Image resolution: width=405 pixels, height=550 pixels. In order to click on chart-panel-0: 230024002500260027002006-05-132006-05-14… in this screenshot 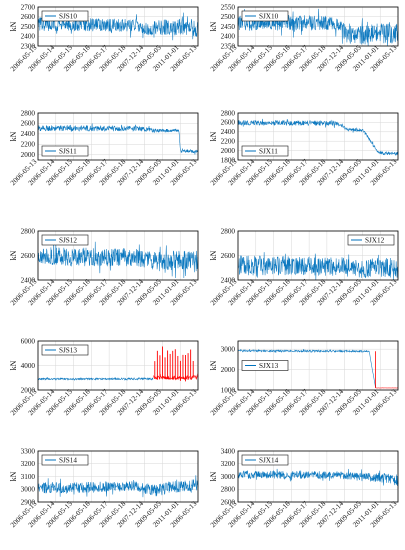, I will do `click(104, 38)`.